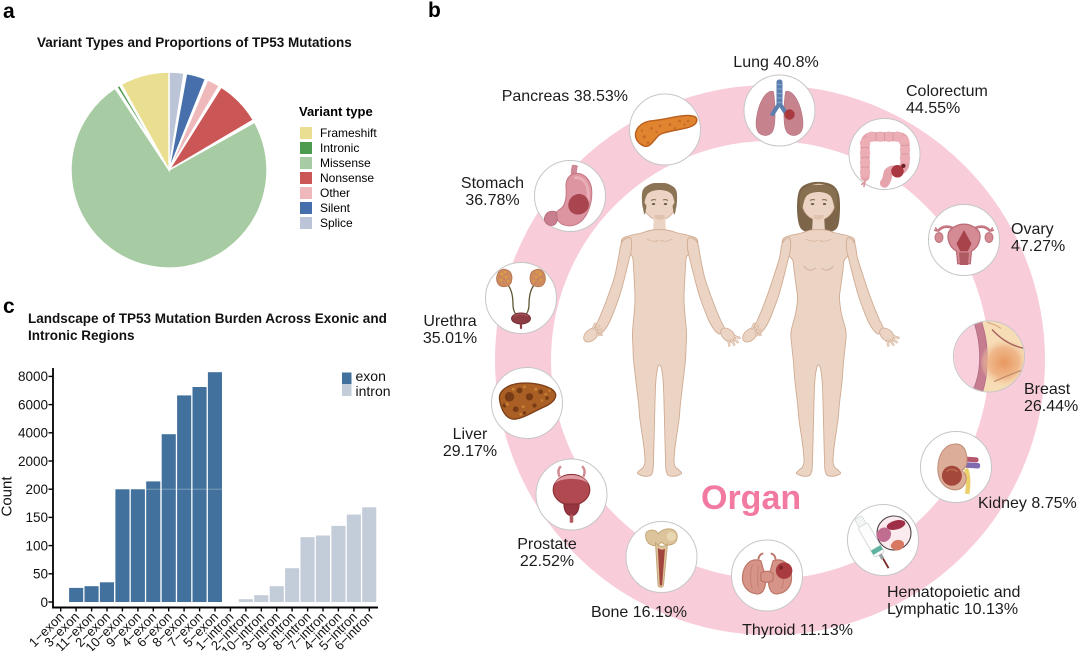 The height and width of the screenshot is (651, 1080). What do you see at coordinates (371, 376) in the screenshot?
I see `svg-text: exon` at bounding box center [371, 376].